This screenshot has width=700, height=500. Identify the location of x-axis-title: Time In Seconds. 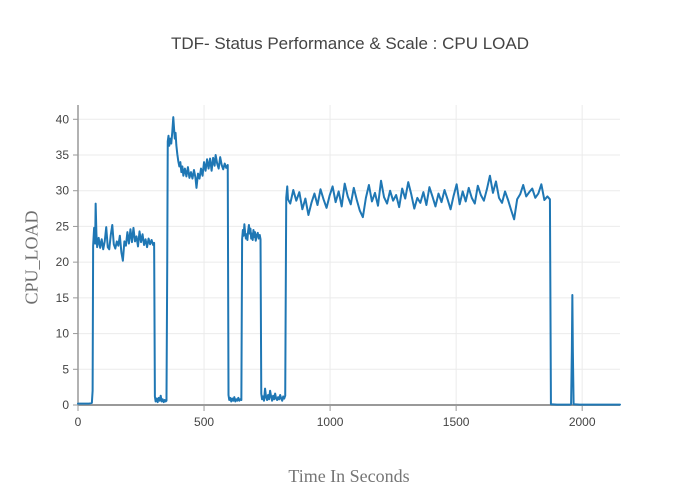
(349, 476).